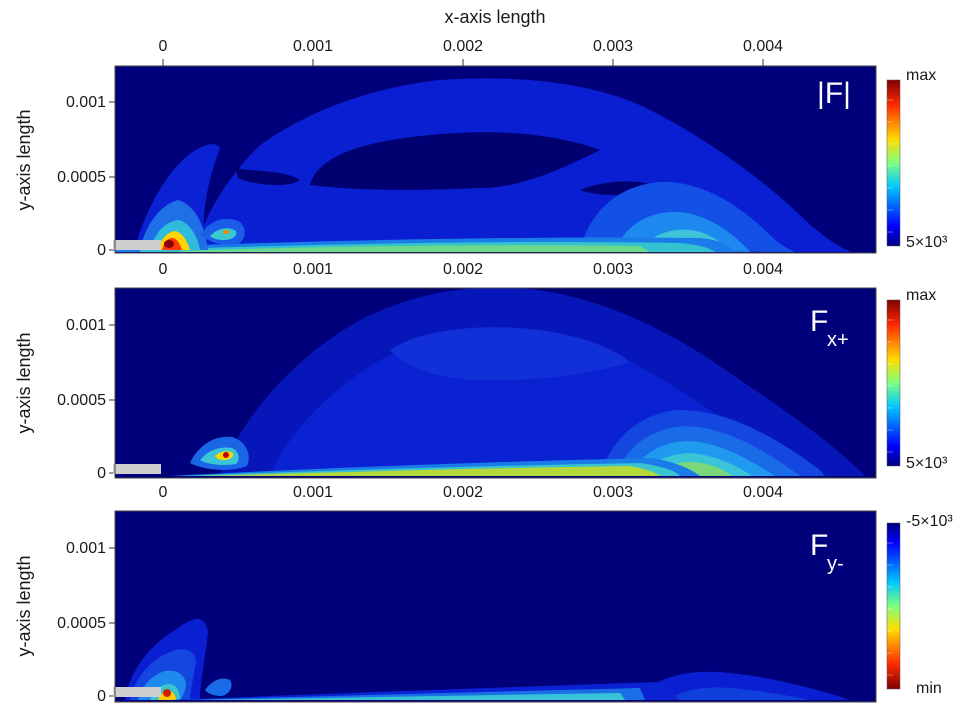 The image size is (974, 707). Describe the element at coordinates (917, 159) in the screenshot. I see `colorbar-magnitude: max 5×10³` at that location.